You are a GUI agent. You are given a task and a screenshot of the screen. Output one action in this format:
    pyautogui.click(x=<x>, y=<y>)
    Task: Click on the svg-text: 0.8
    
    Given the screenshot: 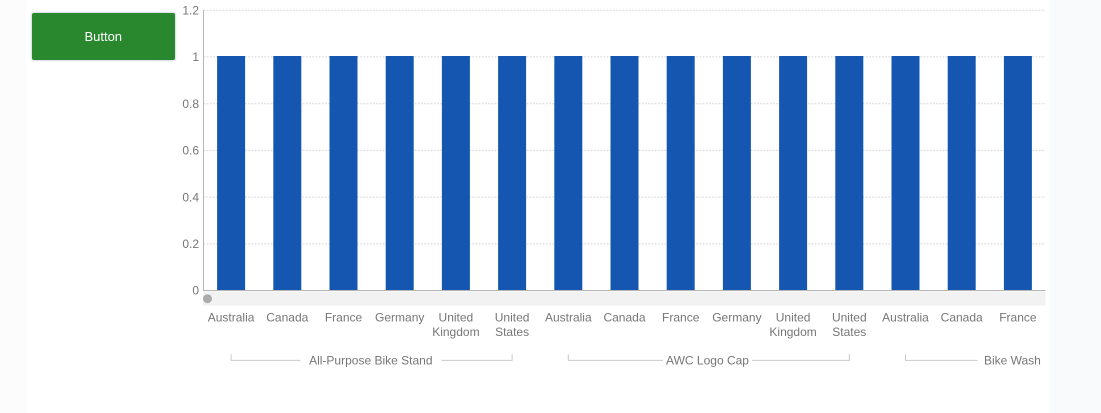 What is the action you would take?
    pyautogui.click(x=190, y=104)
    